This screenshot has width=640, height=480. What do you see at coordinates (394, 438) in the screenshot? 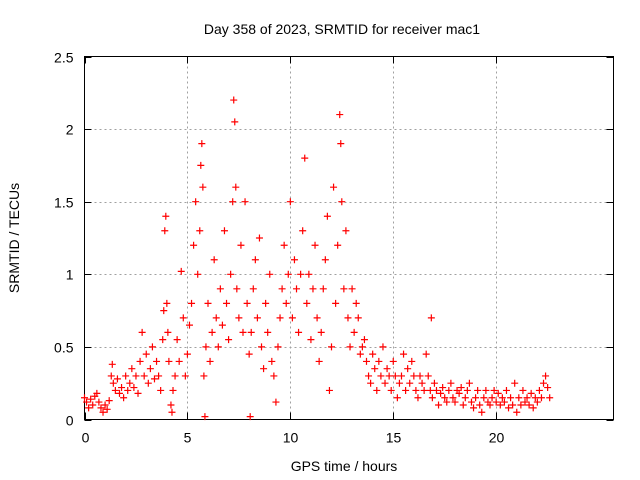
I see `x-tick-label: 15` at bounding box center [394, 438].